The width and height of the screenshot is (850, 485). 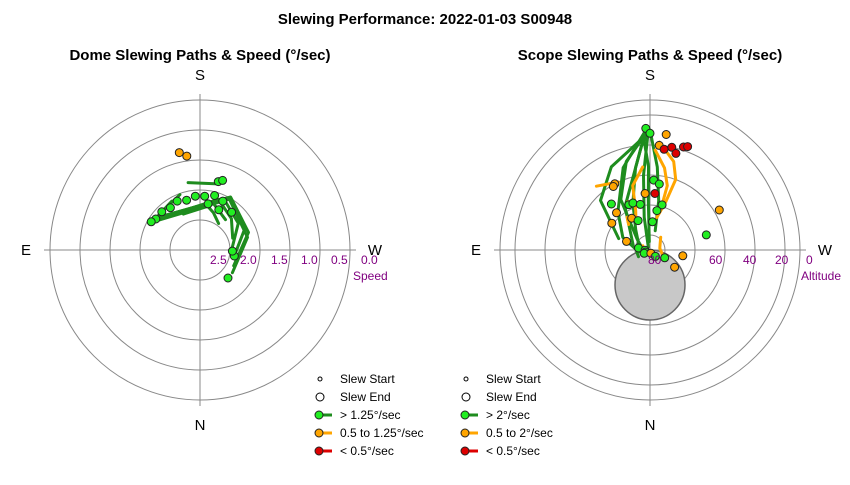 What do you see at coordinates (465, 415) in the screenshot?
I see `scope-legend-marker-fast` at bounding box center [465, 415].